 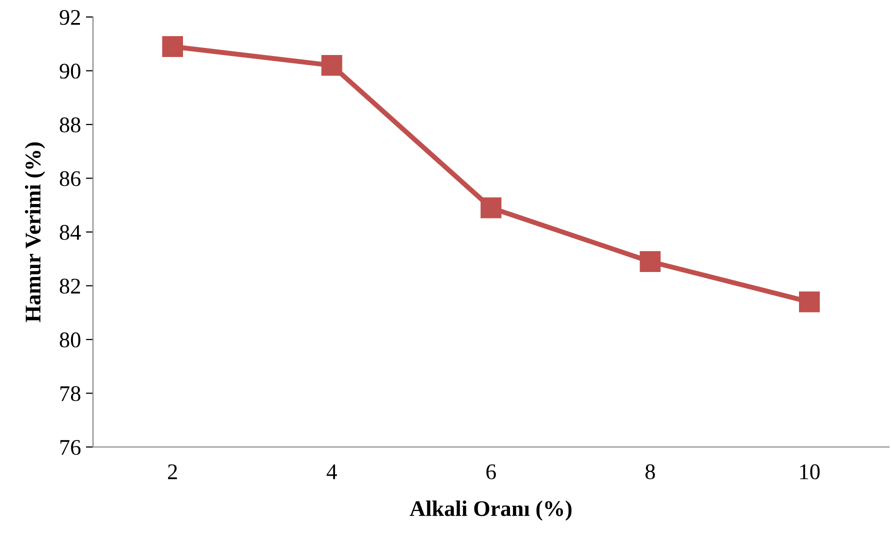 What do you see at coordinates (650, 472) in the screenshot?
I see `x-tick-label: 8` at bounding box center [650, 472].